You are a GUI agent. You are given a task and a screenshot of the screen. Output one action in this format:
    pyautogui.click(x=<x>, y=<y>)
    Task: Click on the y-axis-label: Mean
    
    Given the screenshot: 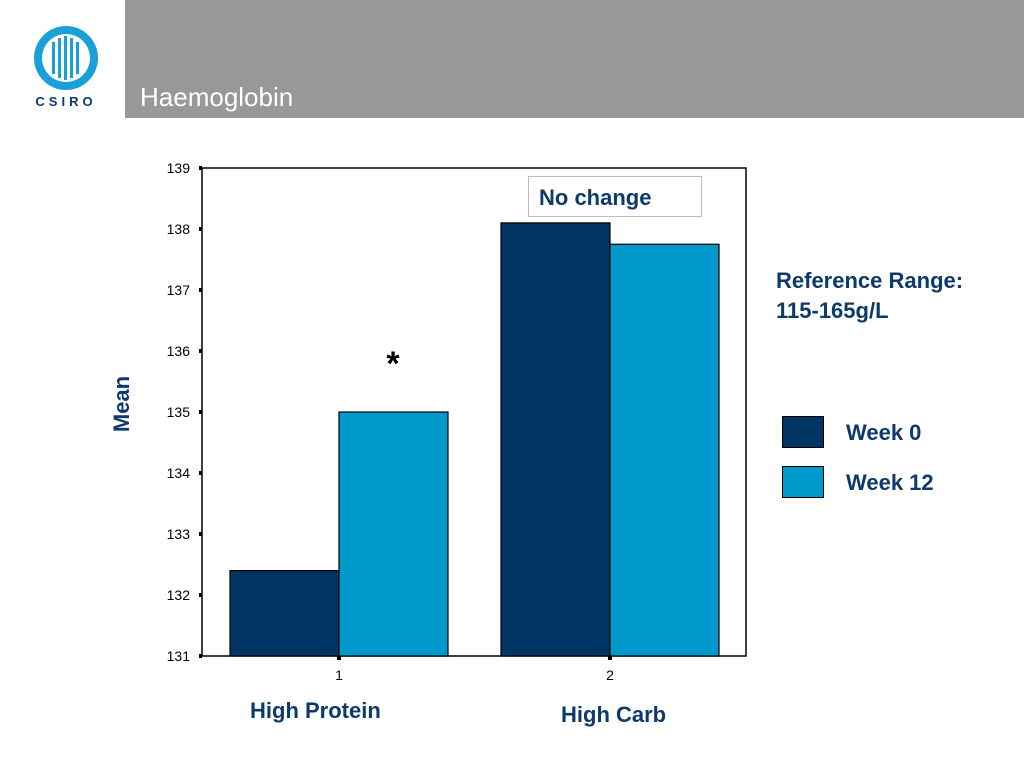 What is the action you would take?
    pyautogui.click(x=121, y=404)
    